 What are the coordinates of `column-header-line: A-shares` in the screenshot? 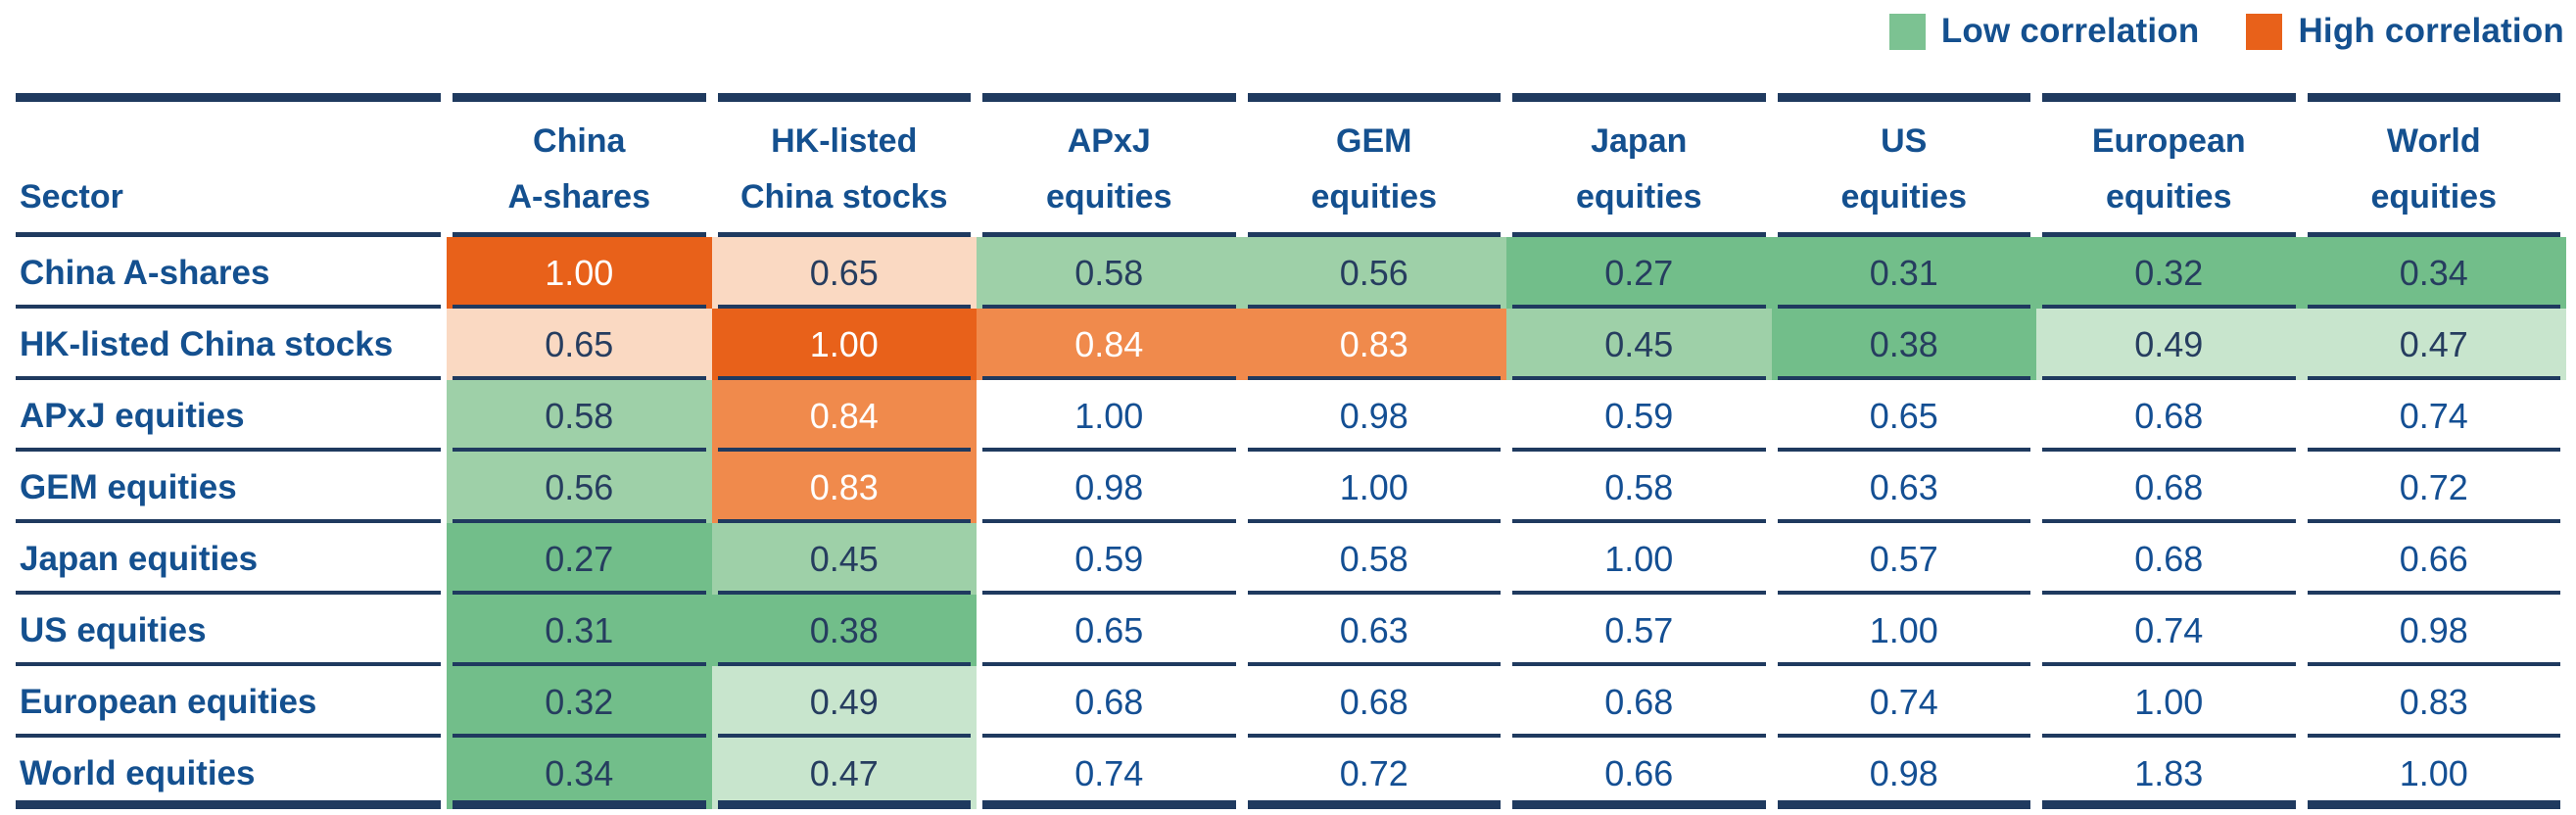 It's located at (579, 197).